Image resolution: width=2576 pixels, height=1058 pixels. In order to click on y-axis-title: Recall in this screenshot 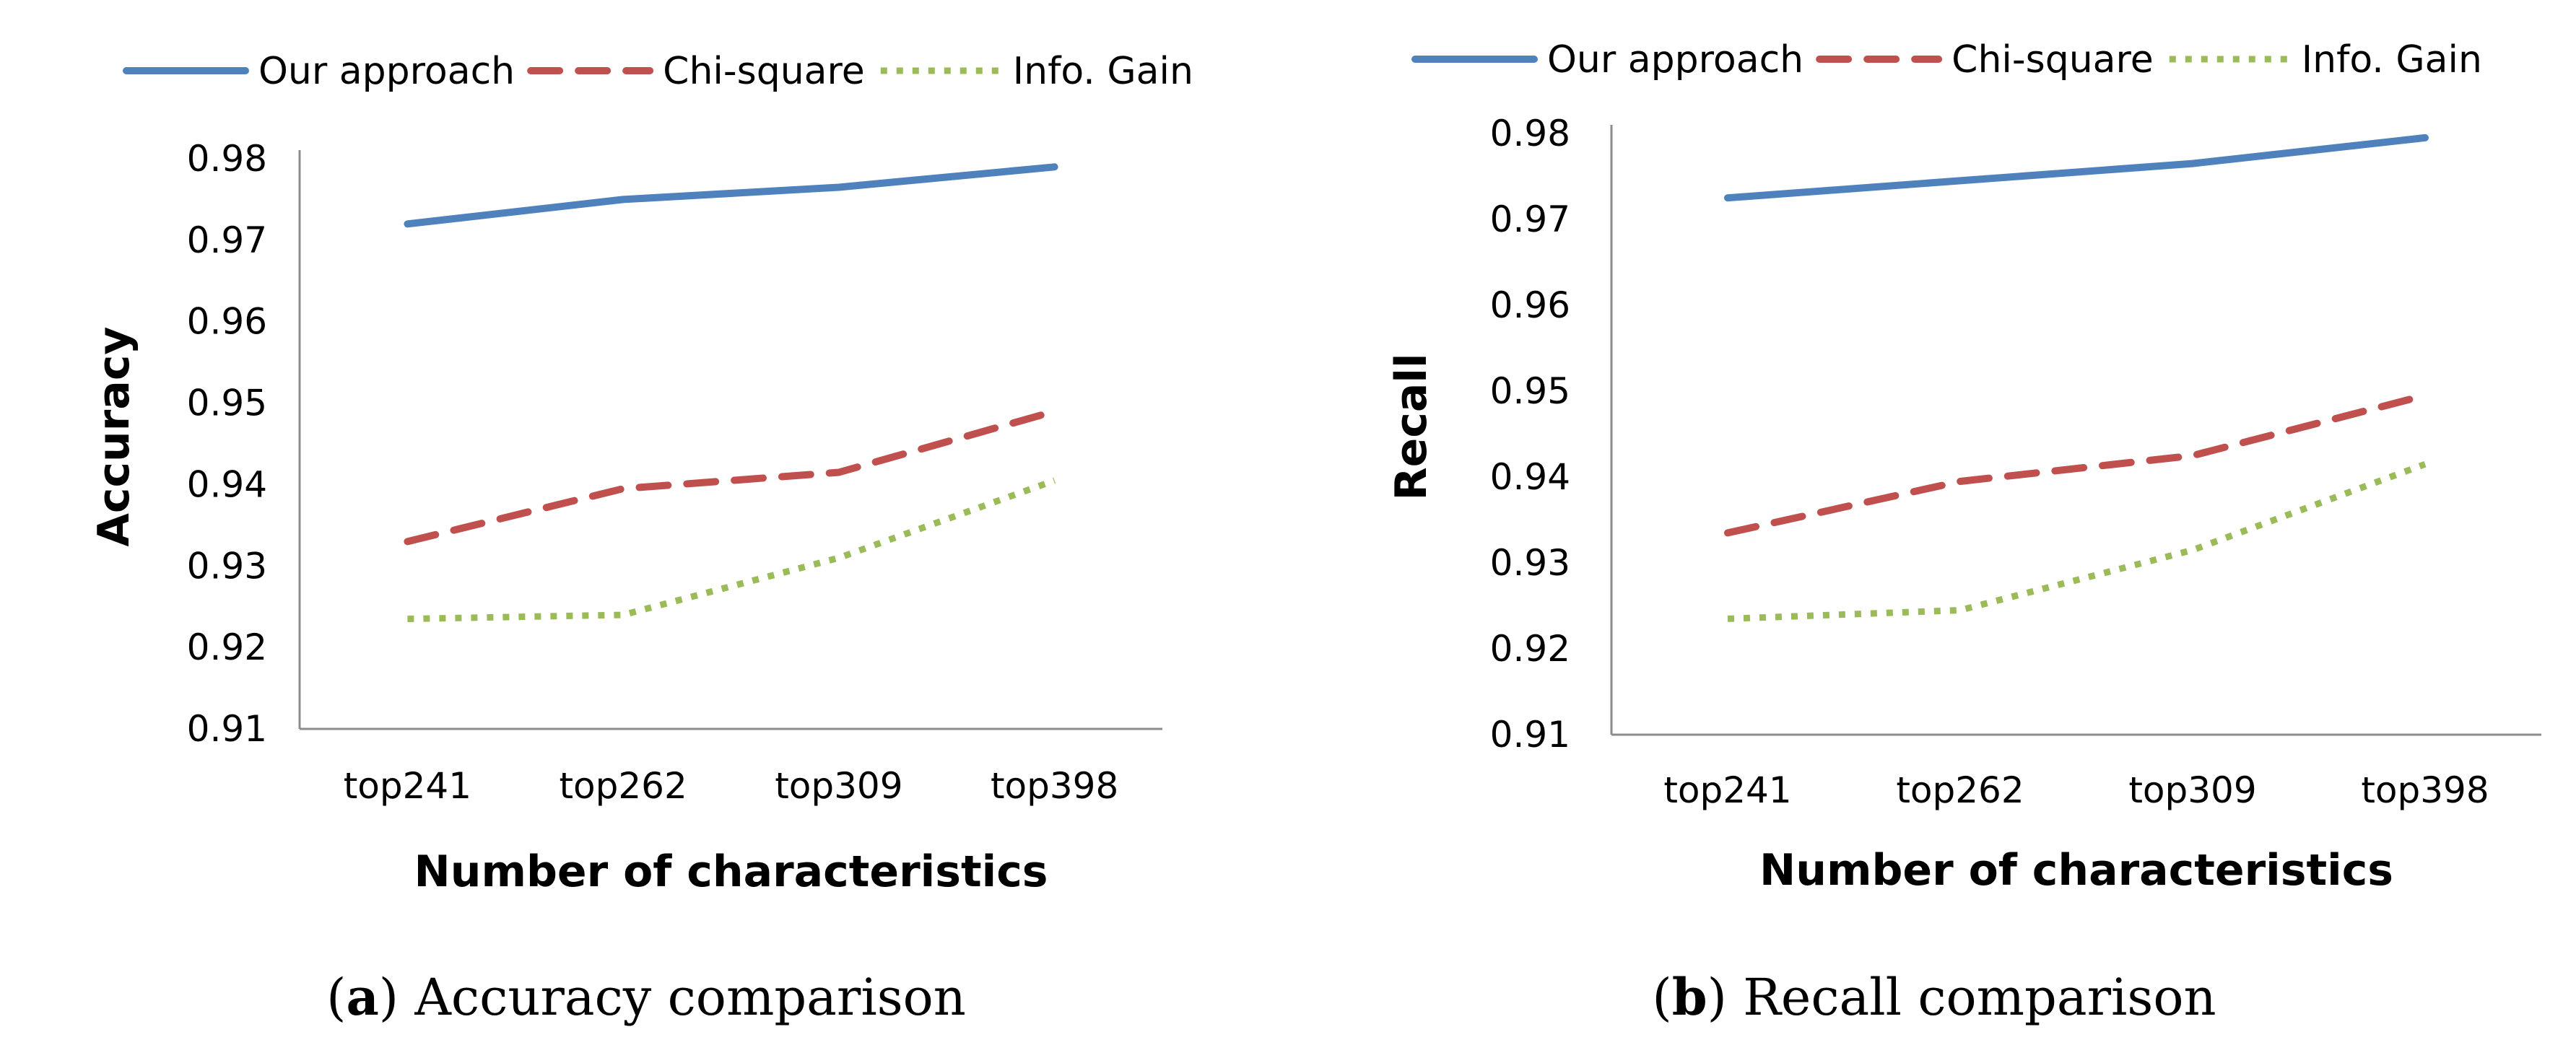, I will do `click(1411, 426)`.